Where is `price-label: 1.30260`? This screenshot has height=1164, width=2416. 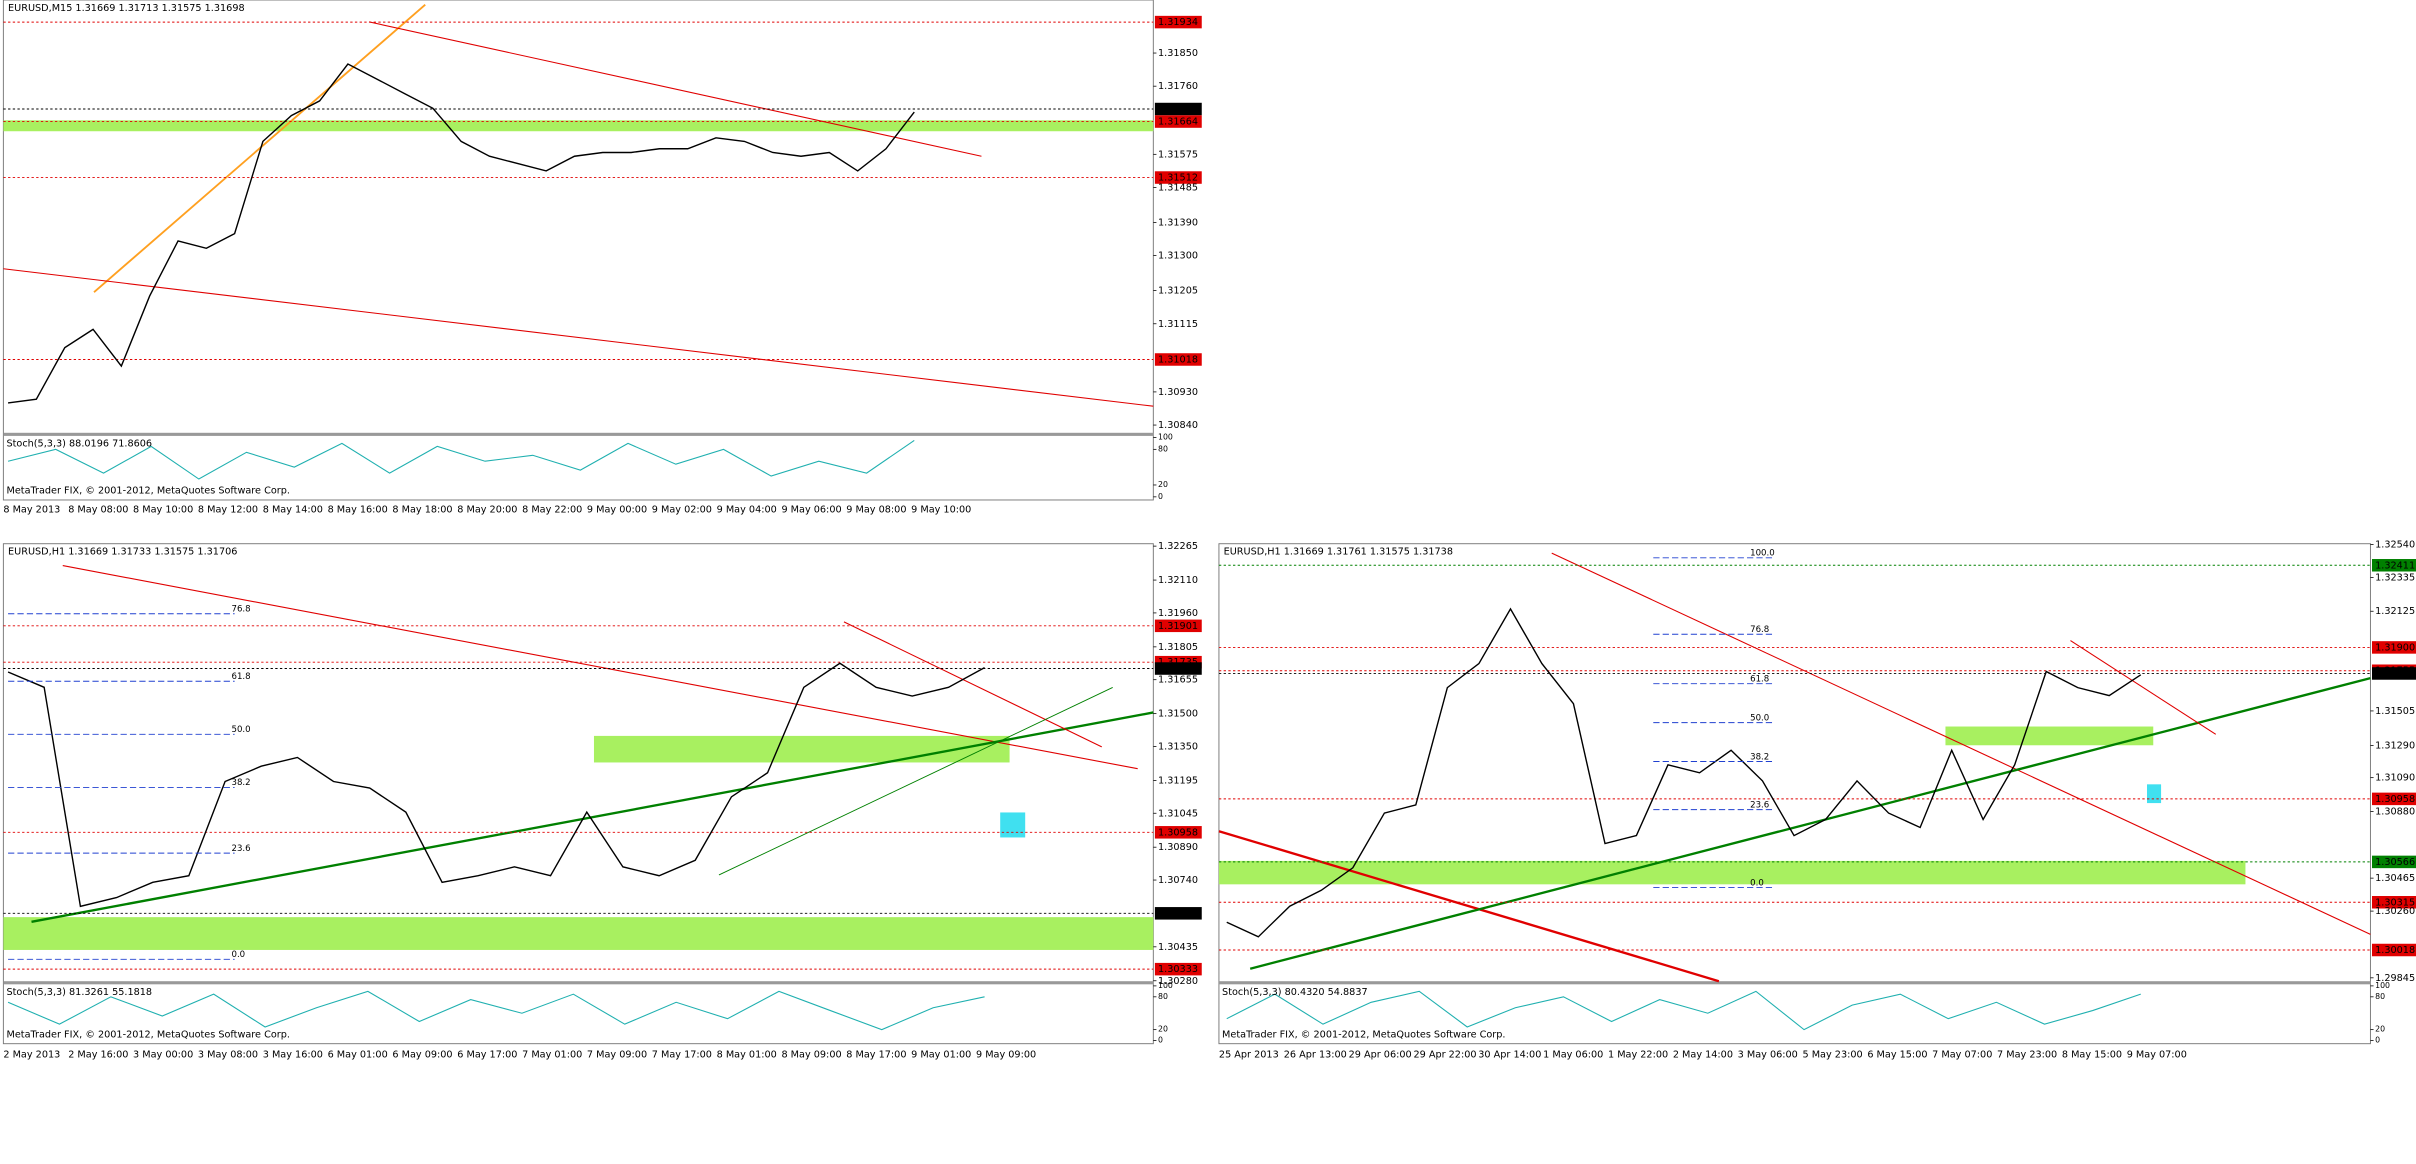 price-label: 1.30260 is located at coordinates (2395, 911).